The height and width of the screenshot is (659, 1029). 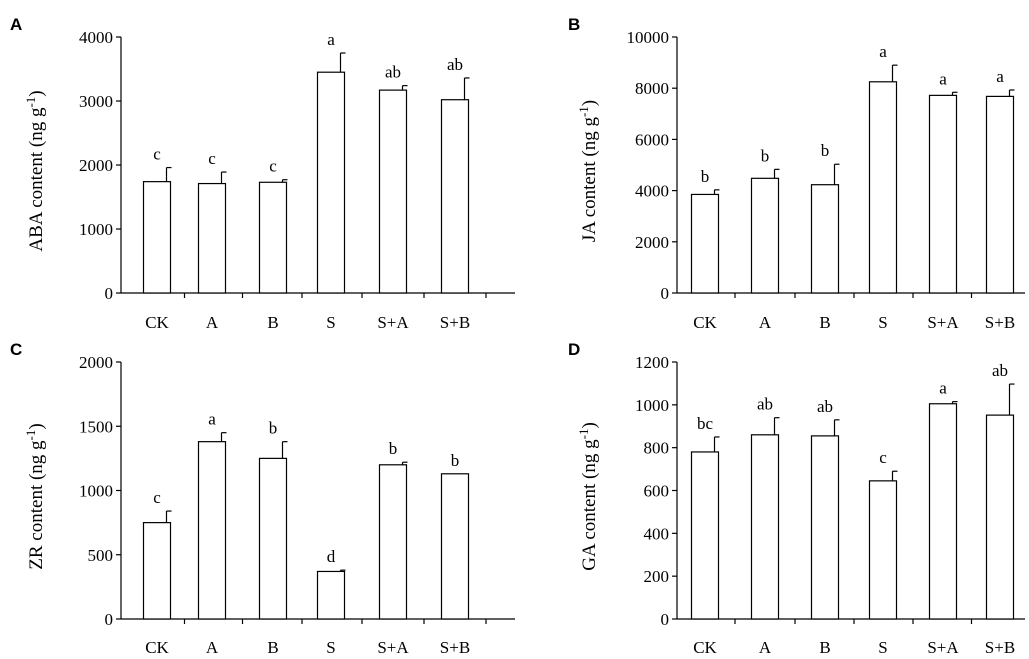 What do you see at coordinates (96, 426) in the screenshot?
I see `y-tick-label: 1500` at bounding box center [96, 426].